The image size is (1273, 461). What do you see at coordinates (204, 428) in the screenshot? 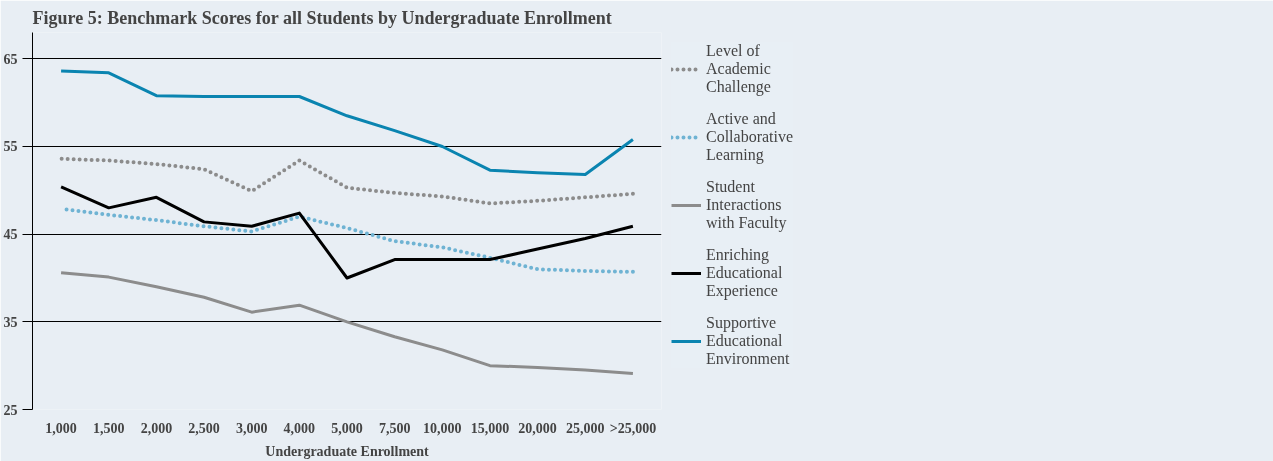
I see `x-tick-label: 2,500` at bounding box center [204, 428].